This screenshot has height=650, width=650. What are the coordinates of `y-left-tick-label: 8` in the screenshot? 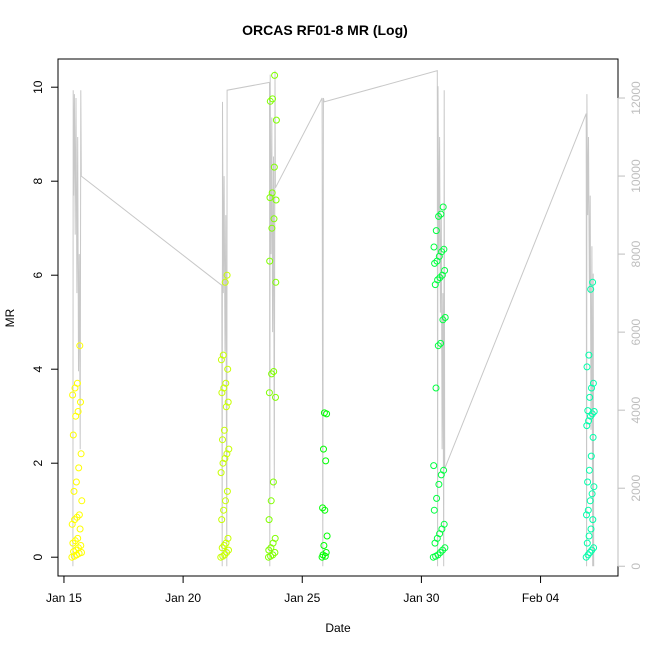 It's located at (38, 181).